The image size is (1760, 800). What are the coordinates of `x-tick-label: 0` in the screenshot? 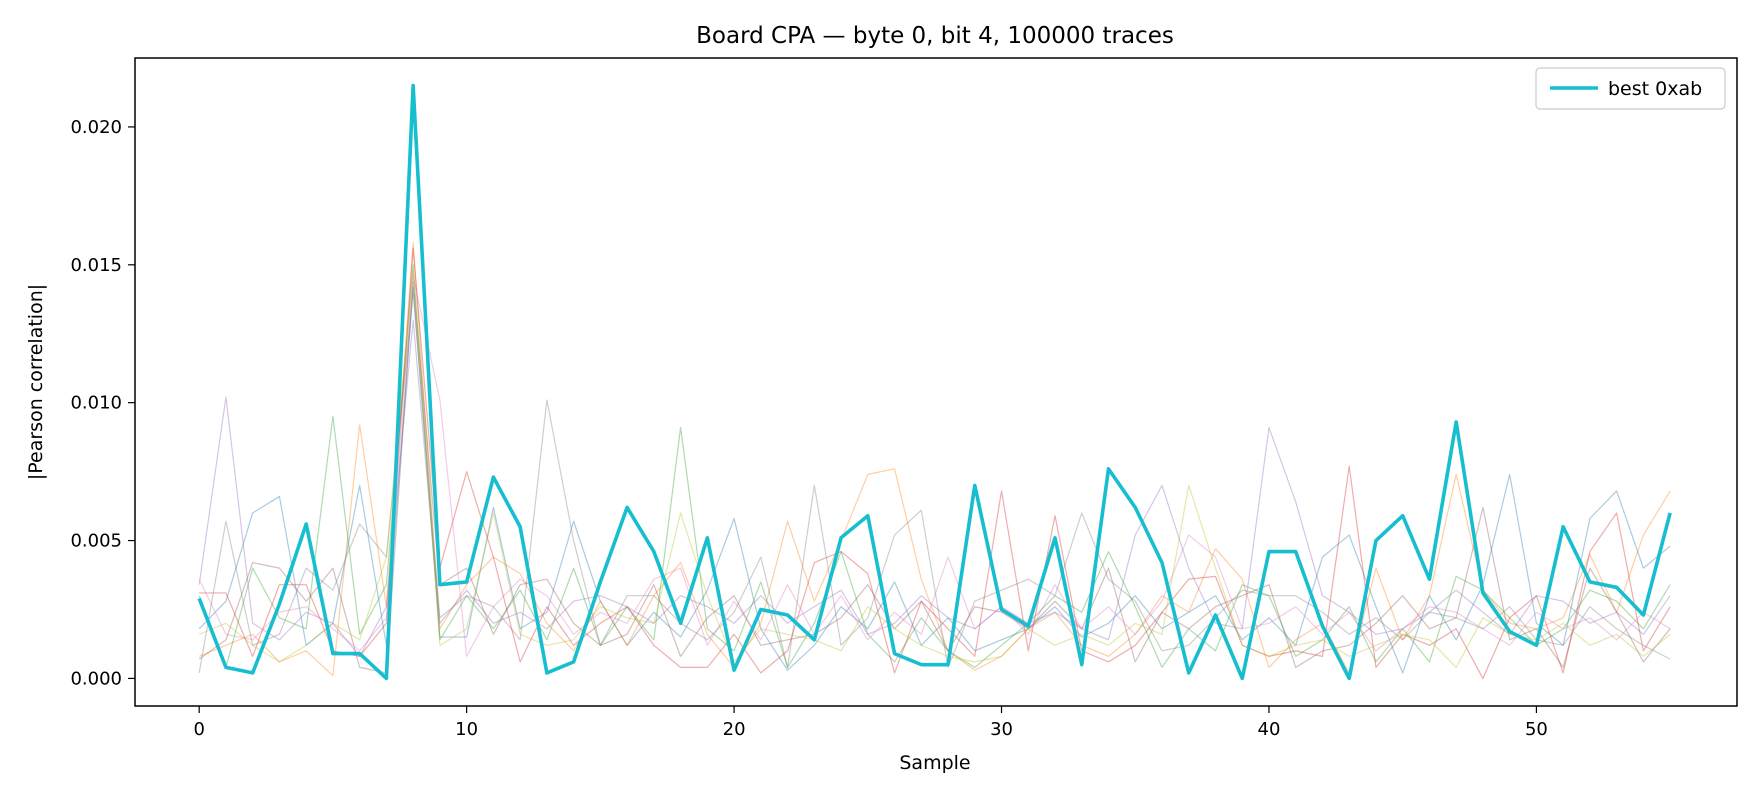 It's located at (198, 729).